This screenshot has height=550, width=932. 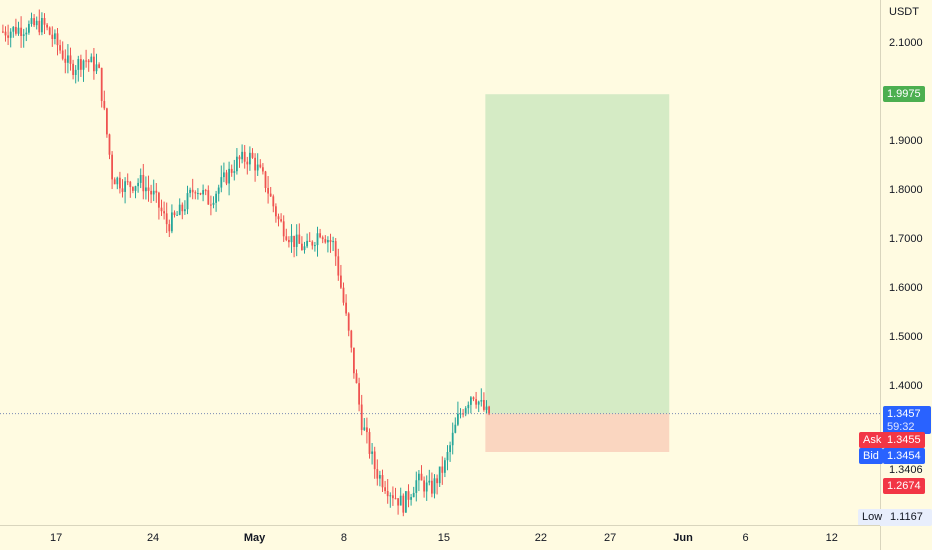 What do you see at coordinates (153, 538) in the screenshot?
I see `date-tick-label: 24` at bounding box center [153, 538].